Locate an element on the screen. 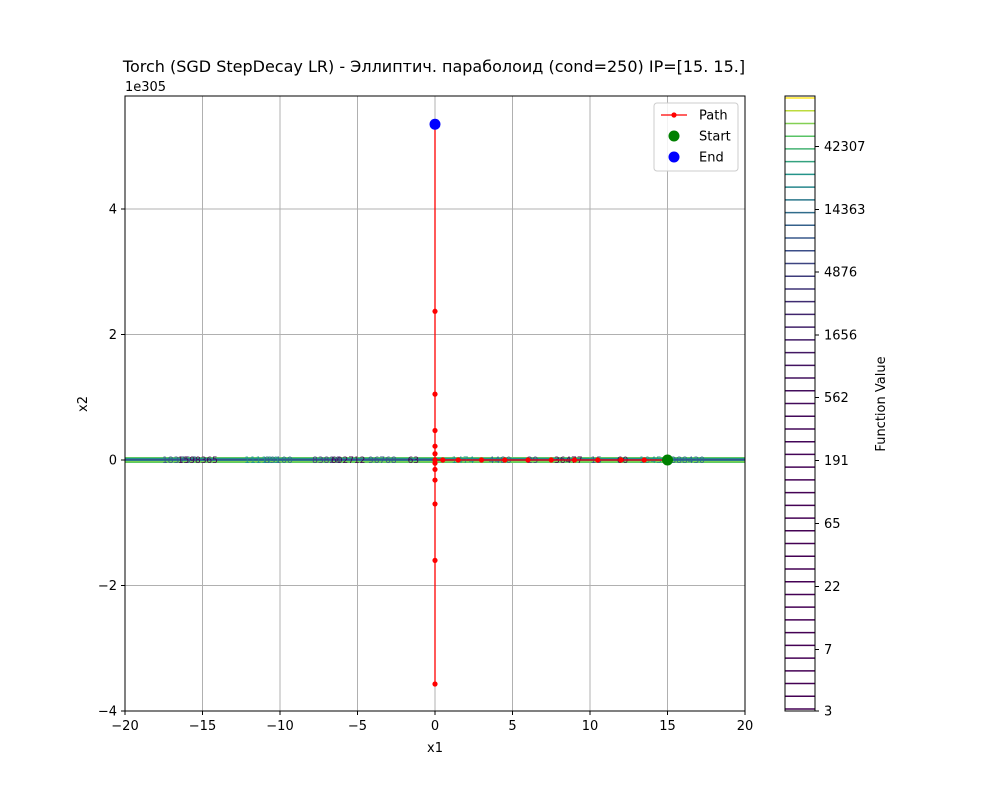 The height and width of the screenshot is (804, 1000). contour-label: 1598365 is located at coordinates (198, 461).